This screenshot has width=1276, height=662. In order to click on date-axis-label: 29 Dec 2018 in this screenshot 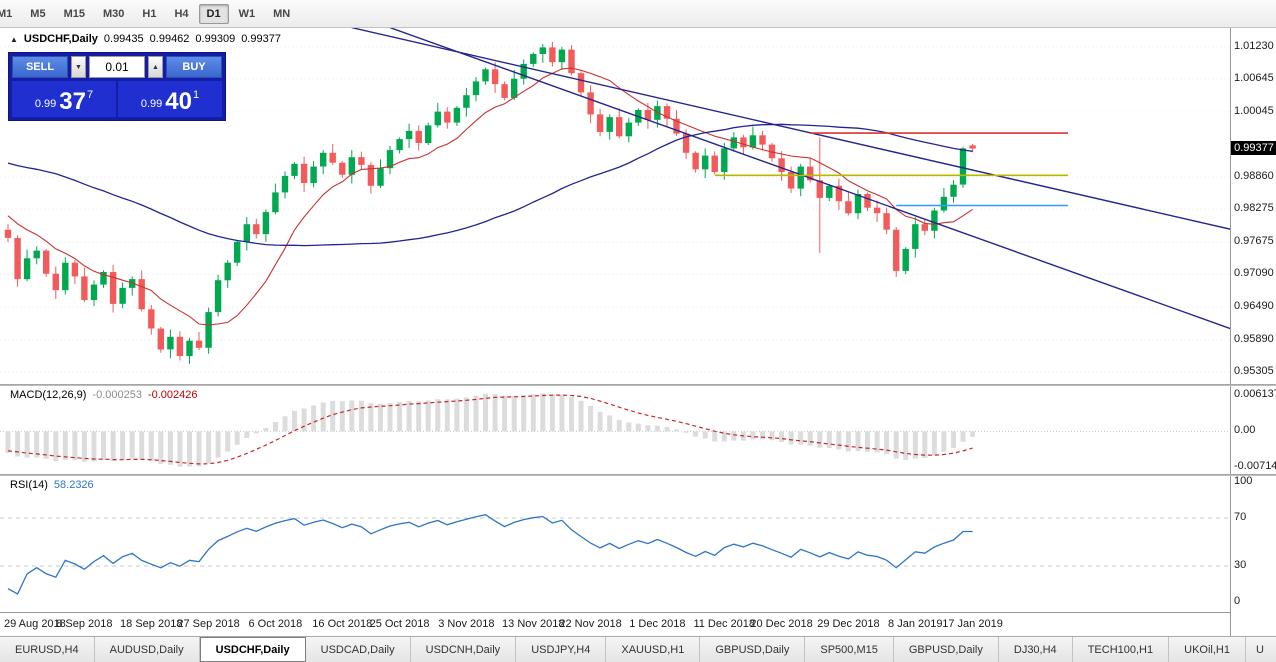, I will do `click(848, 624)`.